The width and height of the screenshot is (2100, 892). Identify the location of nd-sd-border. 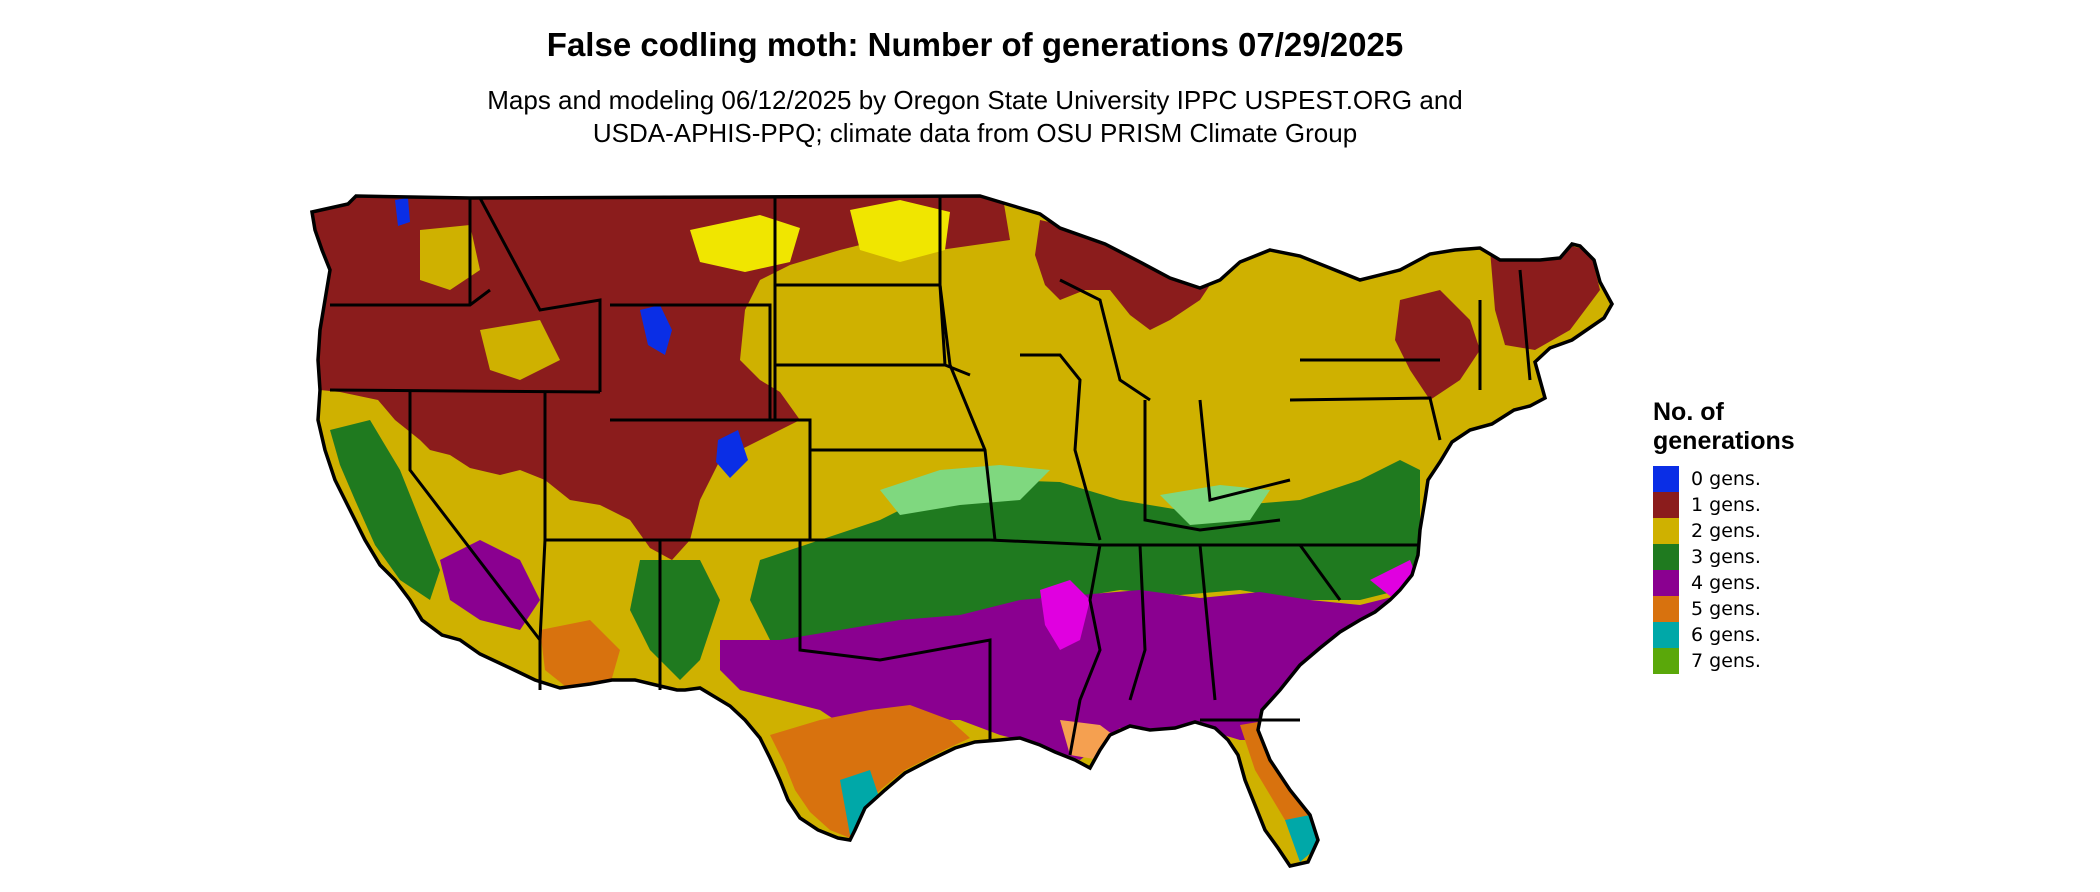
(873, 330).